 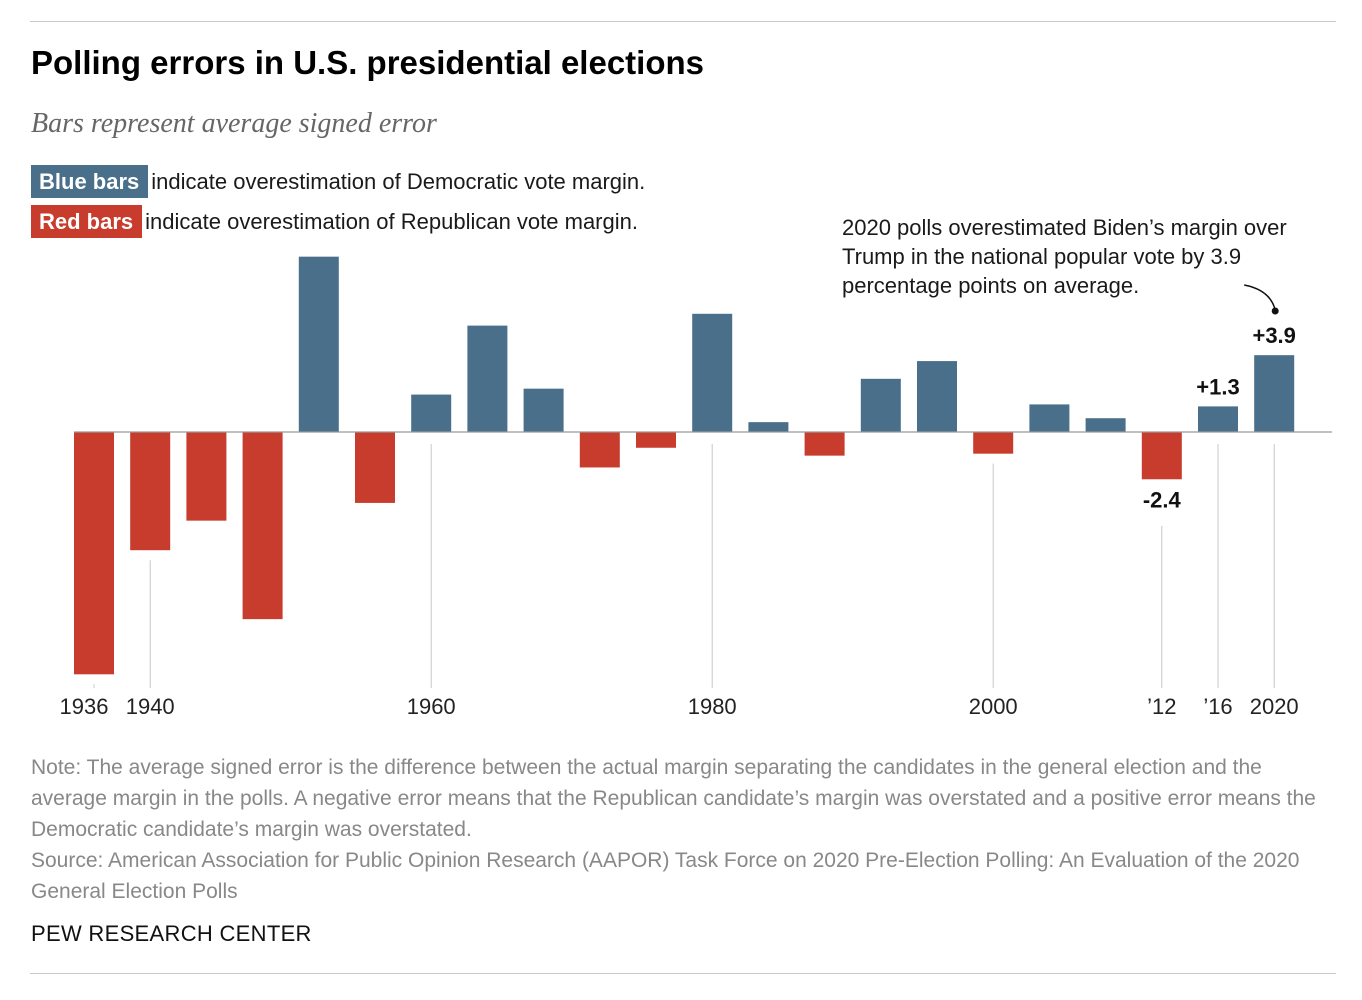 I want to click on bar-1976, so click(x=656, y=440).